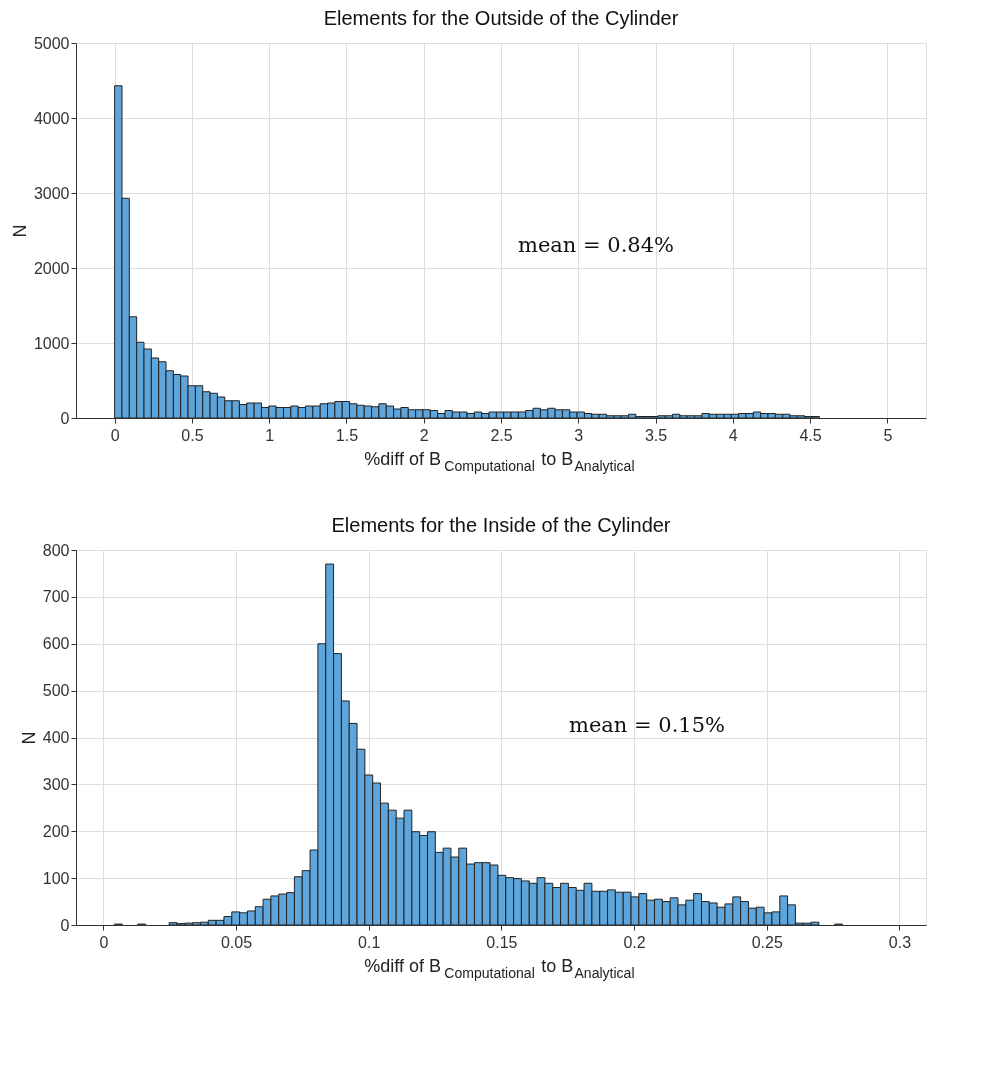 The width and height of the screenshot is (1007, 1069). I want to click on chart-title: Elements for the Inside of the Cylinder, so click(501, 525).